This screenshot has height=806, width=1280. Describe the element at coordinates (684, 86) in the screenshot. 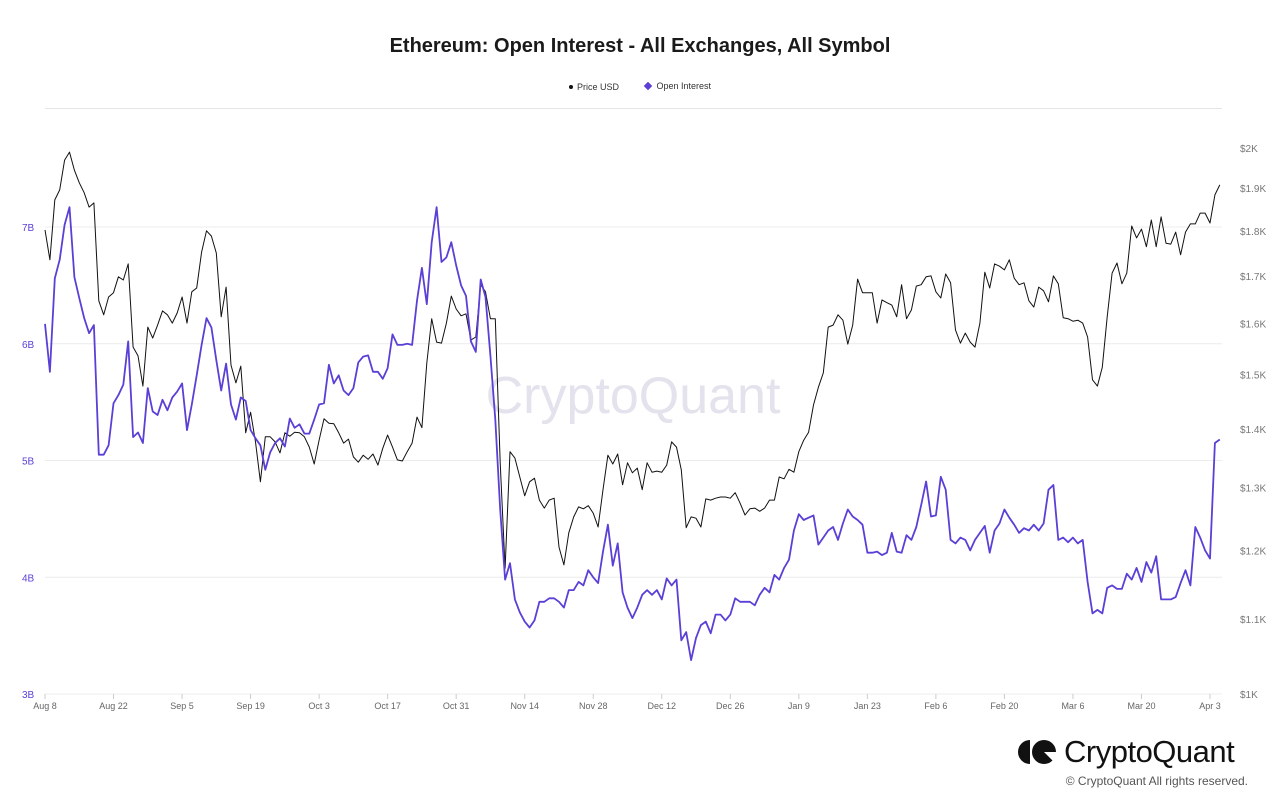

I see `legend-label-open-interest: Open Interest` at that location.